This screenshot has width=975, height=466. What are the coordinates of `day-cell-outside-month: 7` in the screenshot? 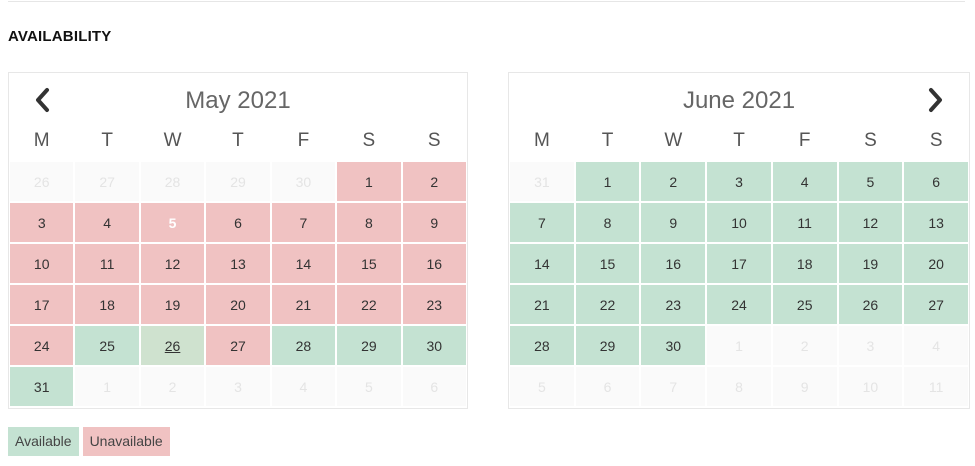 It's located at (673, 386).